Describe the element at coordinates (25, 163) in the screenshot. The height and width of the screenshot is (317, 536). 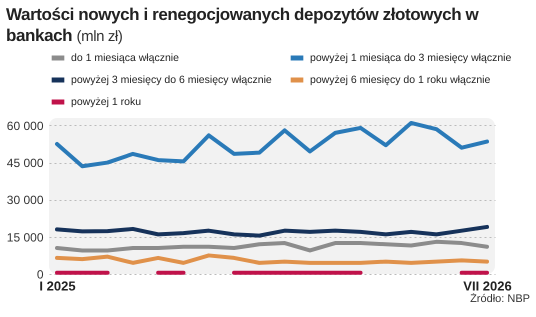
I see `y-tick-label: 45 000` at that location.